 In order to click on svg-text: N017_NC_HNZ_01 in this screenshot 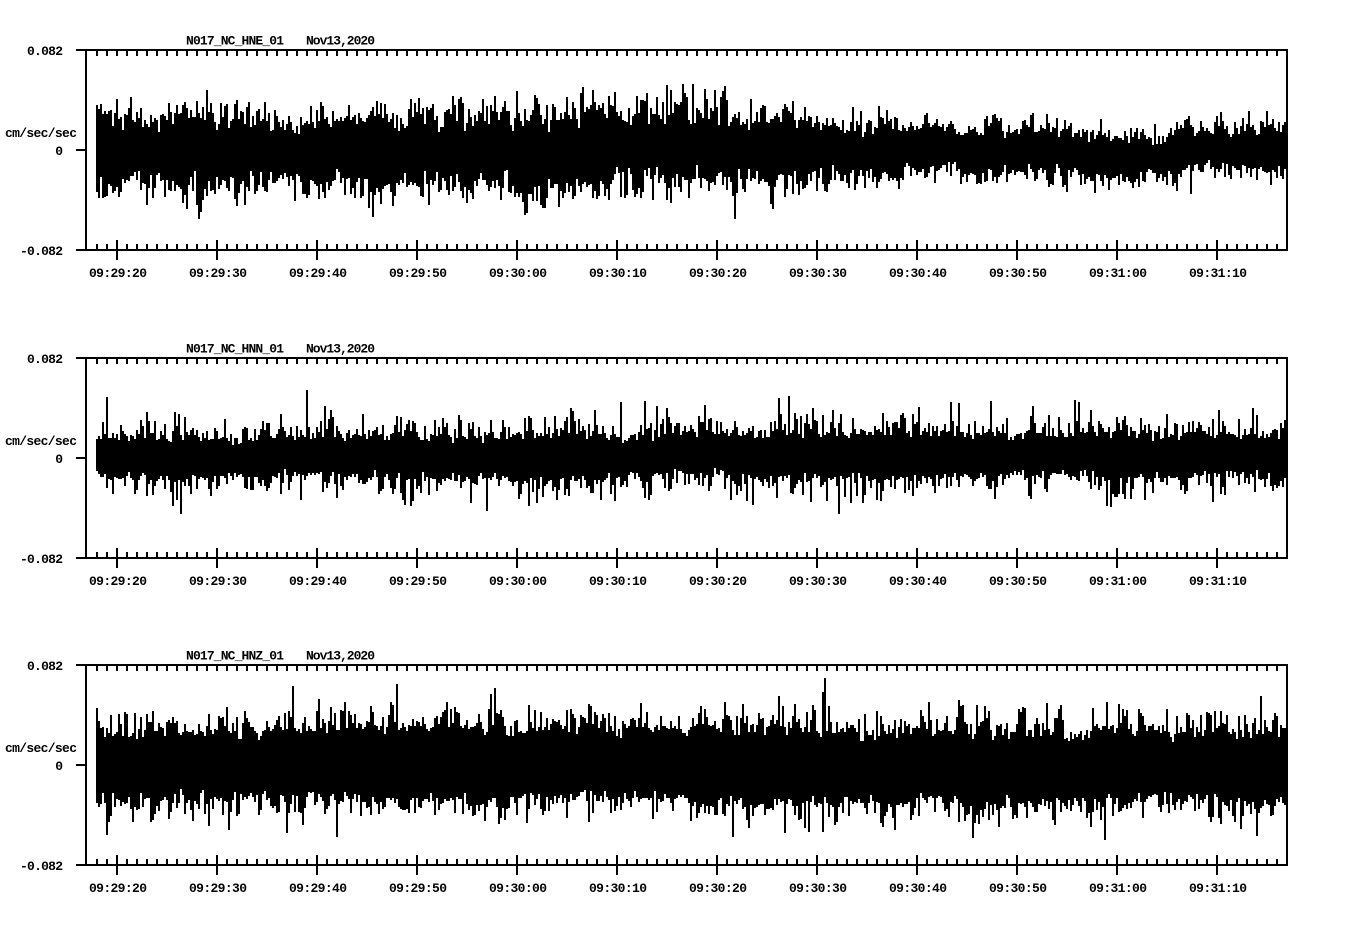, I will do `click(235, 656)`.